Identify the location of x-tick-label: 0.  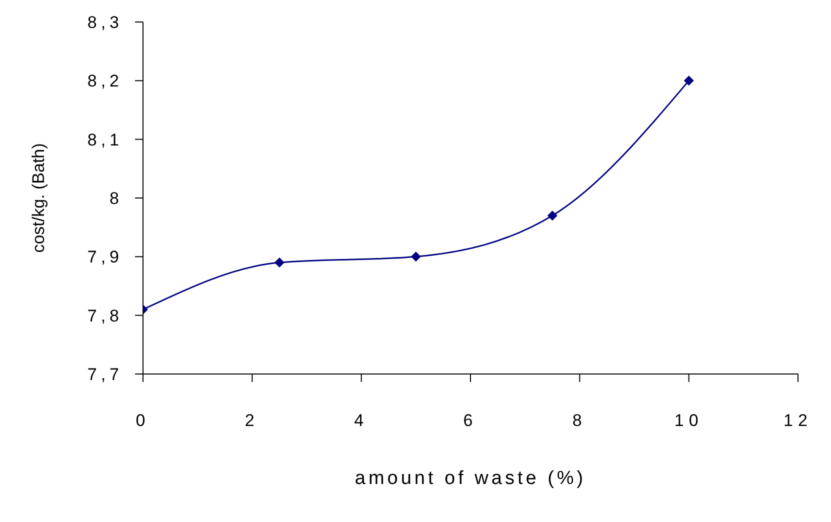
(143, 420).